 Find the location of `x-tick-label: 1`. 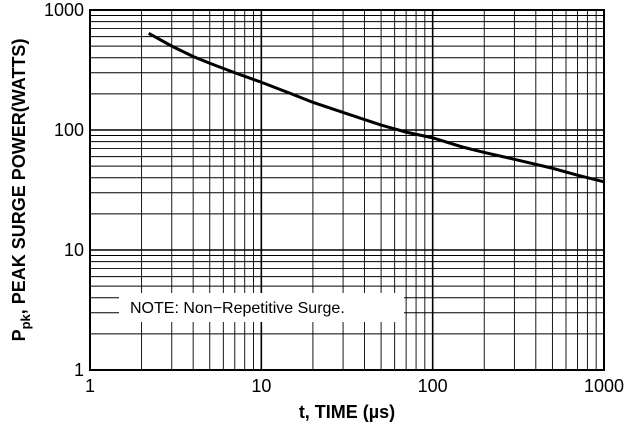

x-tick-label: 1 is located at coordinates (90, 386).